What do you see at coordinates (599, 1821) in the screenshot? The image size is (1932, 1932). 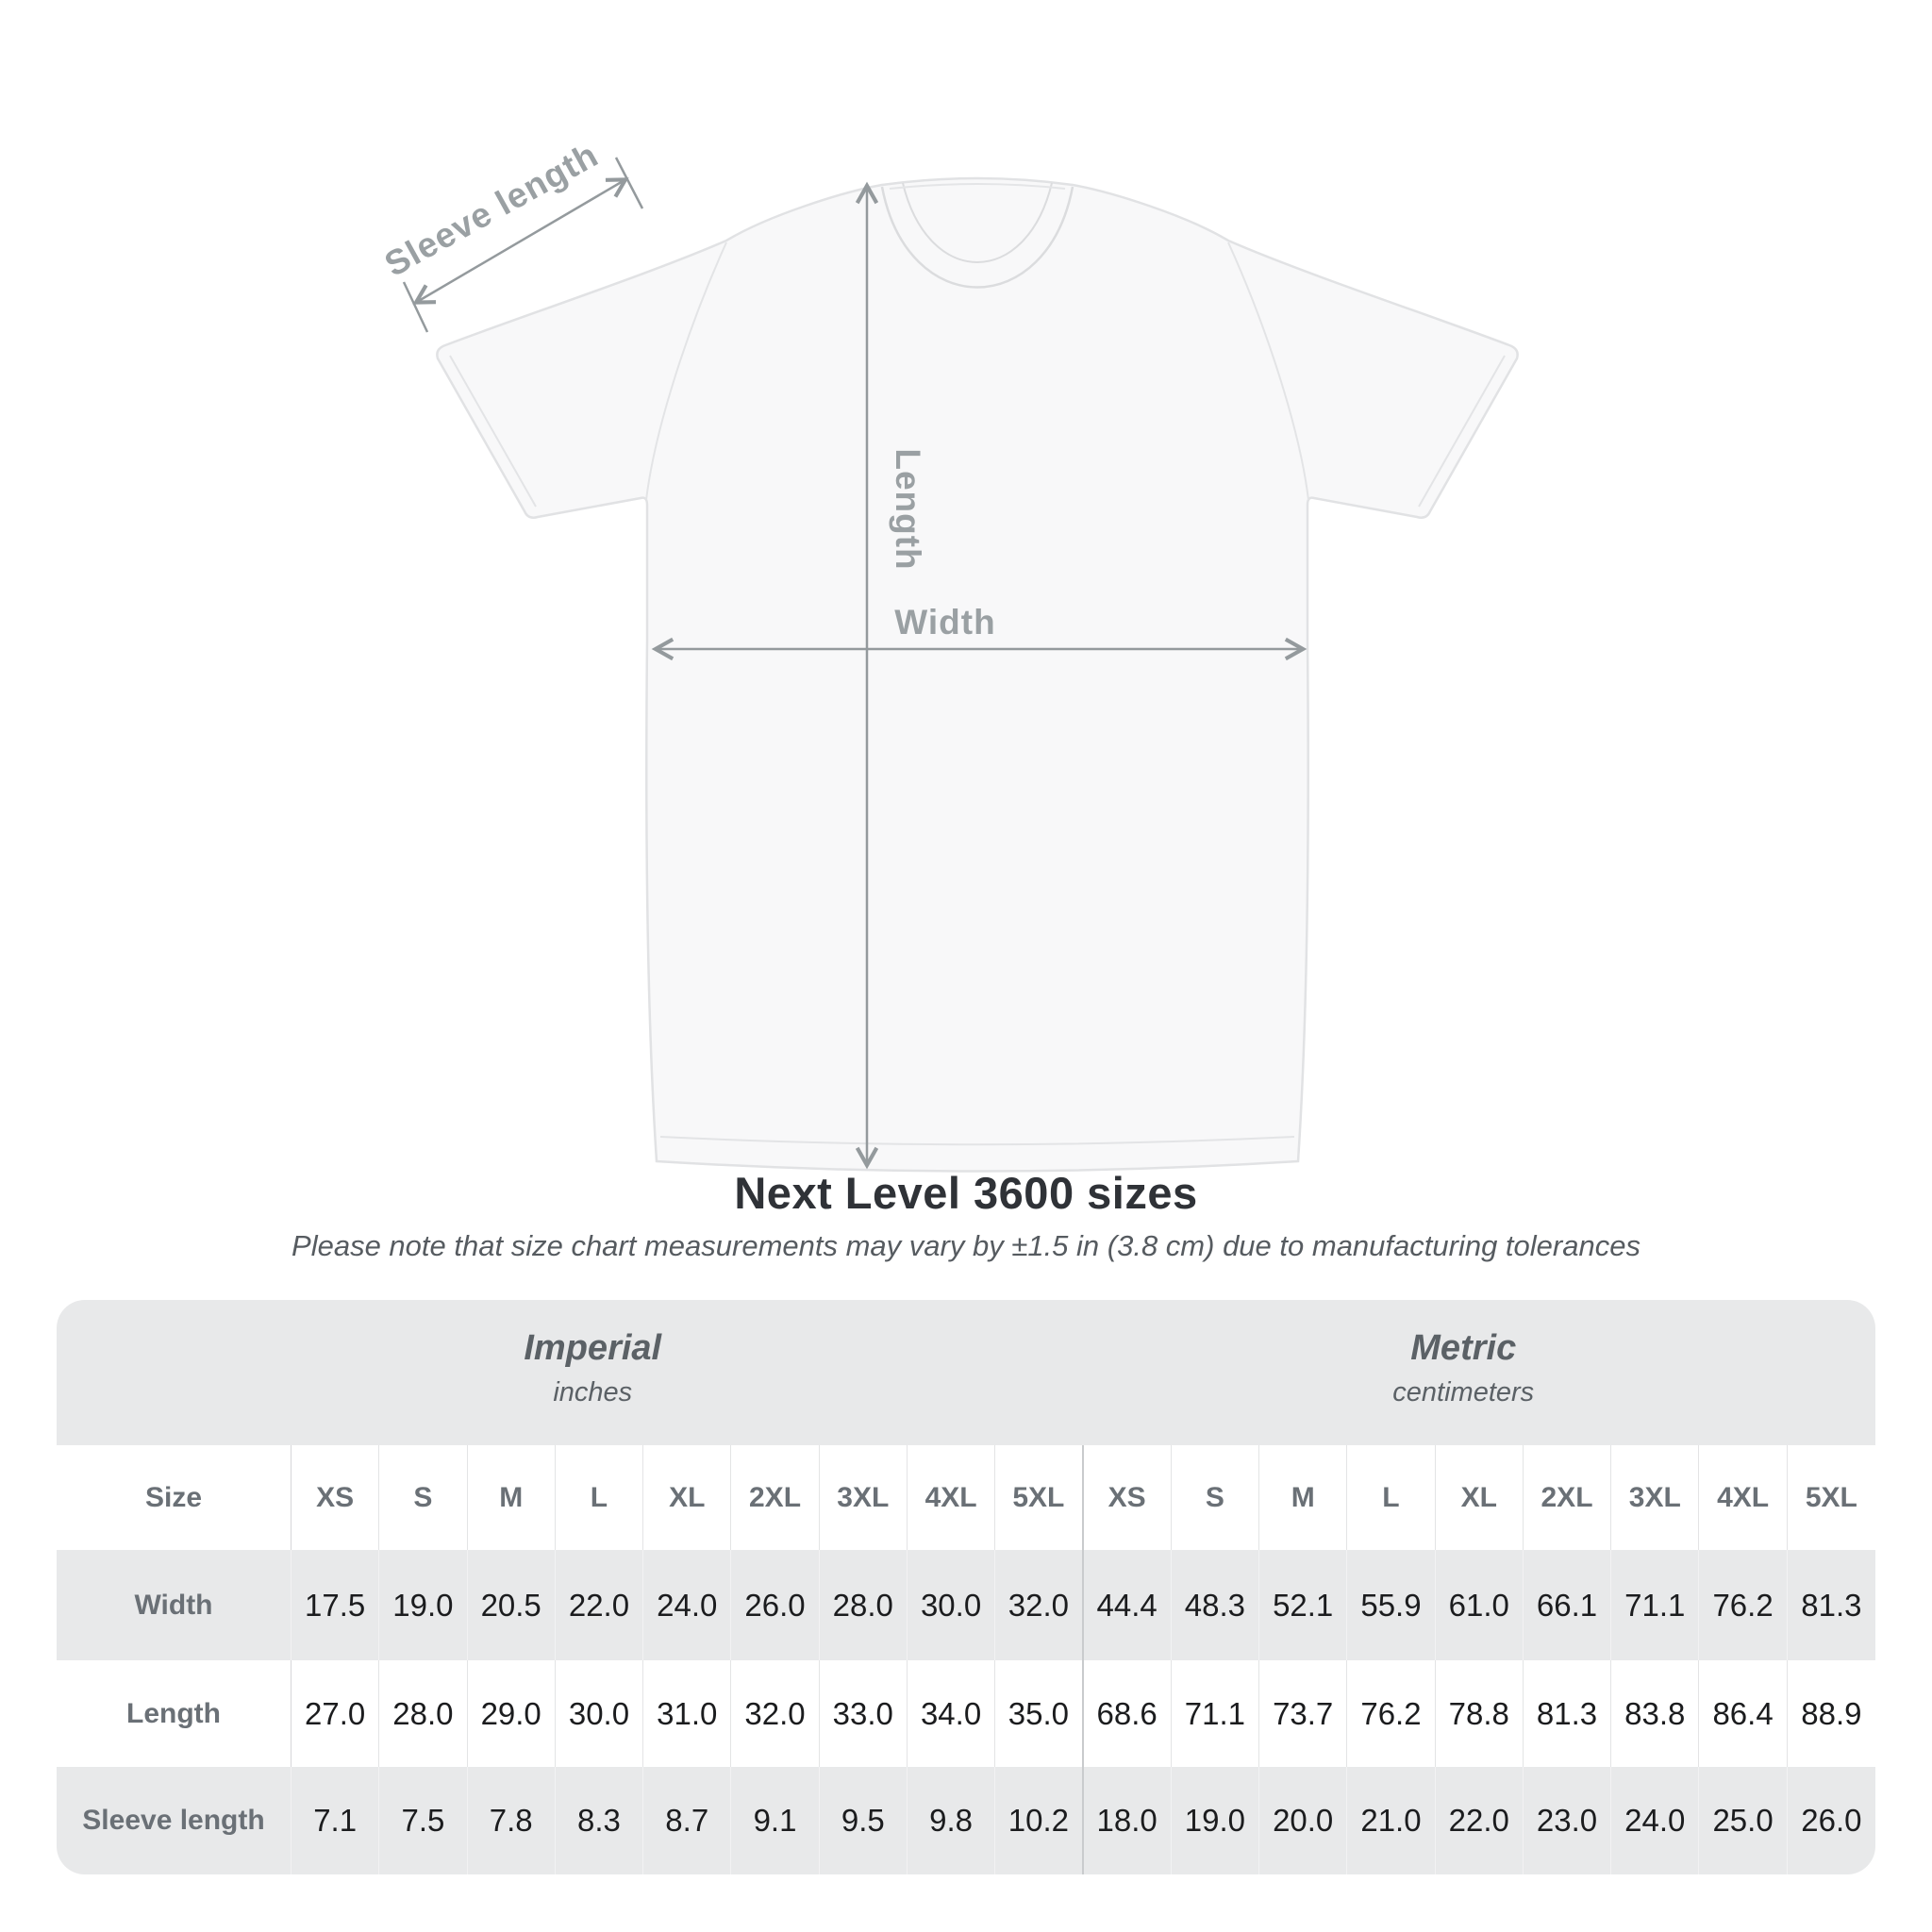 I see `cell-sleeve-length-imperial-l: 8.3` at bounding box center [599, 1821].